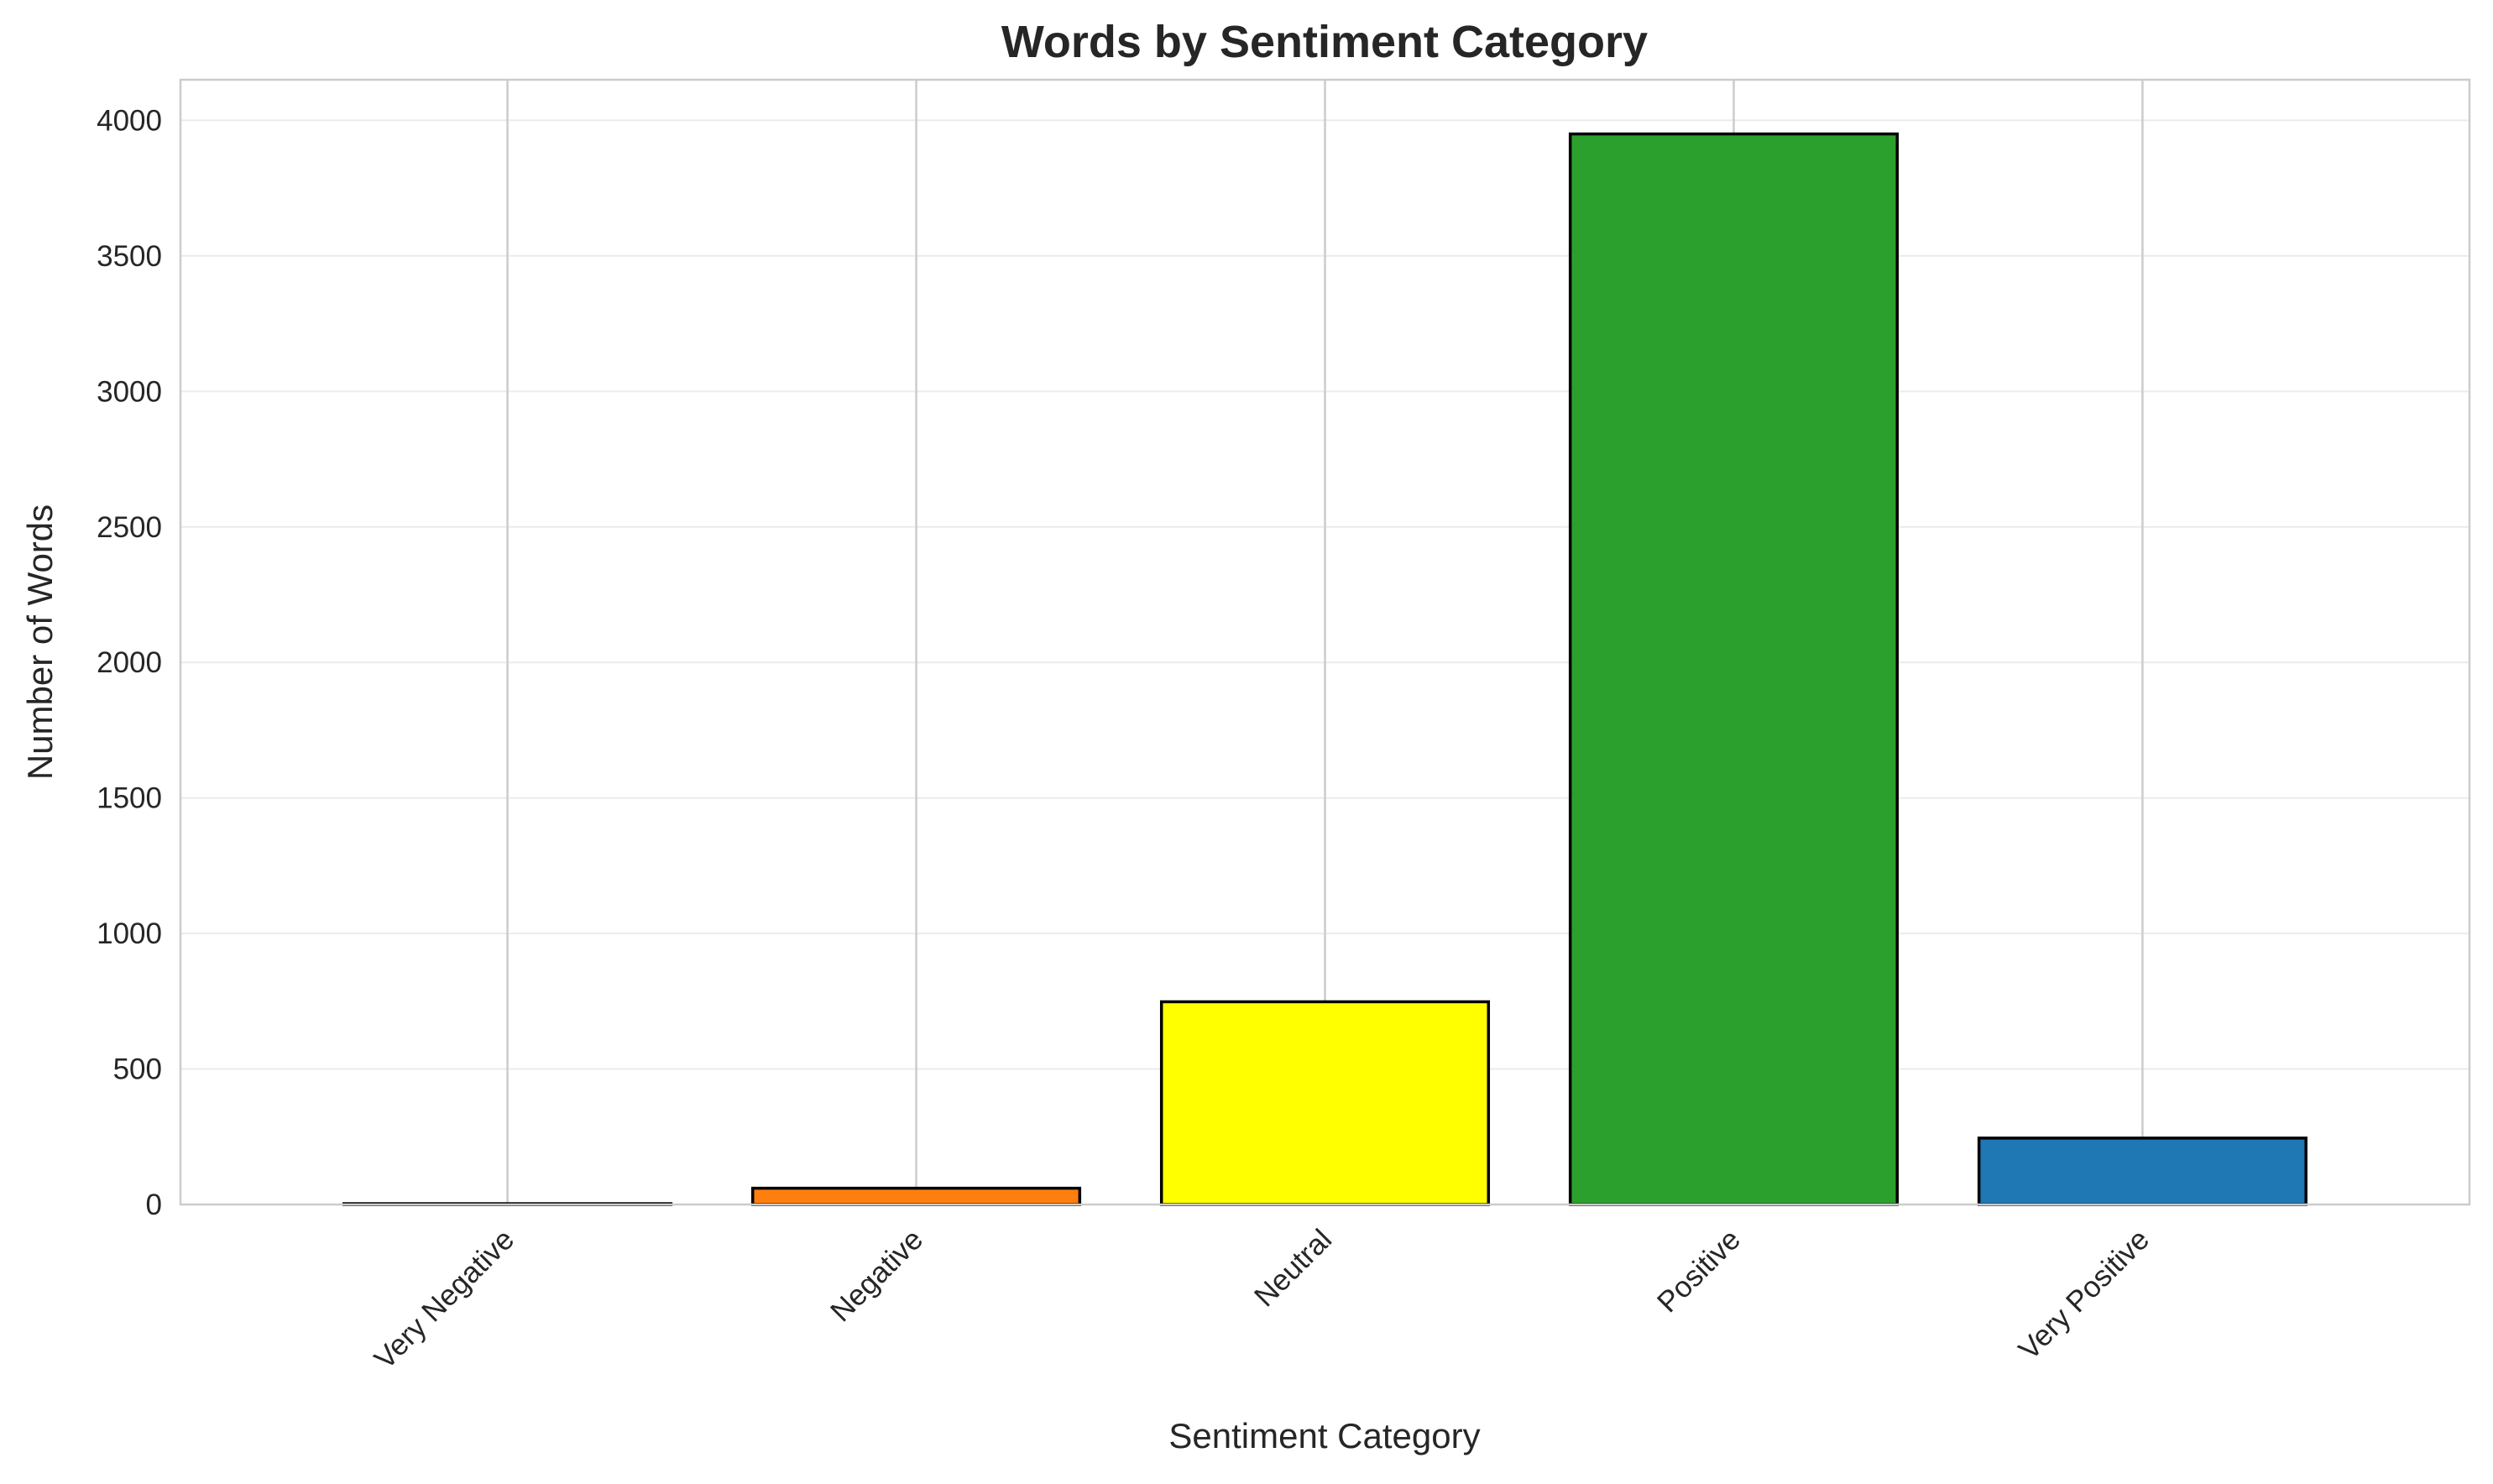 The height and width of the screenshot is (1484, 2493). What do you see at coordinates (444, 1299) in the screenshot?
I see `x-tick-label: Very Negative` at bounding box center [444, 1299].